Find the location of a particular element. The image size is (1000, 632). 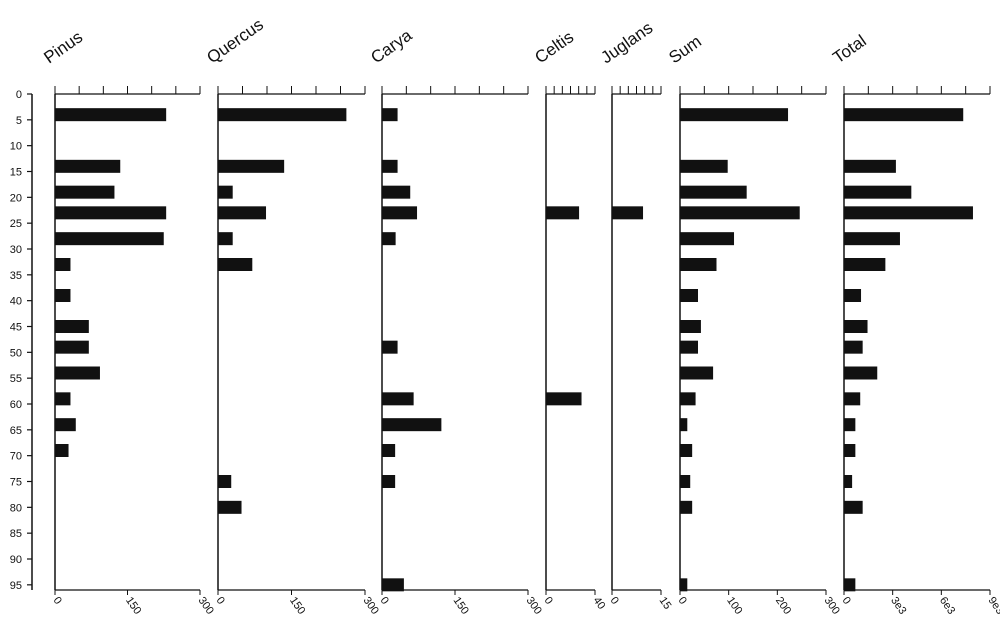

panel-title: Quercus is located at coordinates (235, 41).